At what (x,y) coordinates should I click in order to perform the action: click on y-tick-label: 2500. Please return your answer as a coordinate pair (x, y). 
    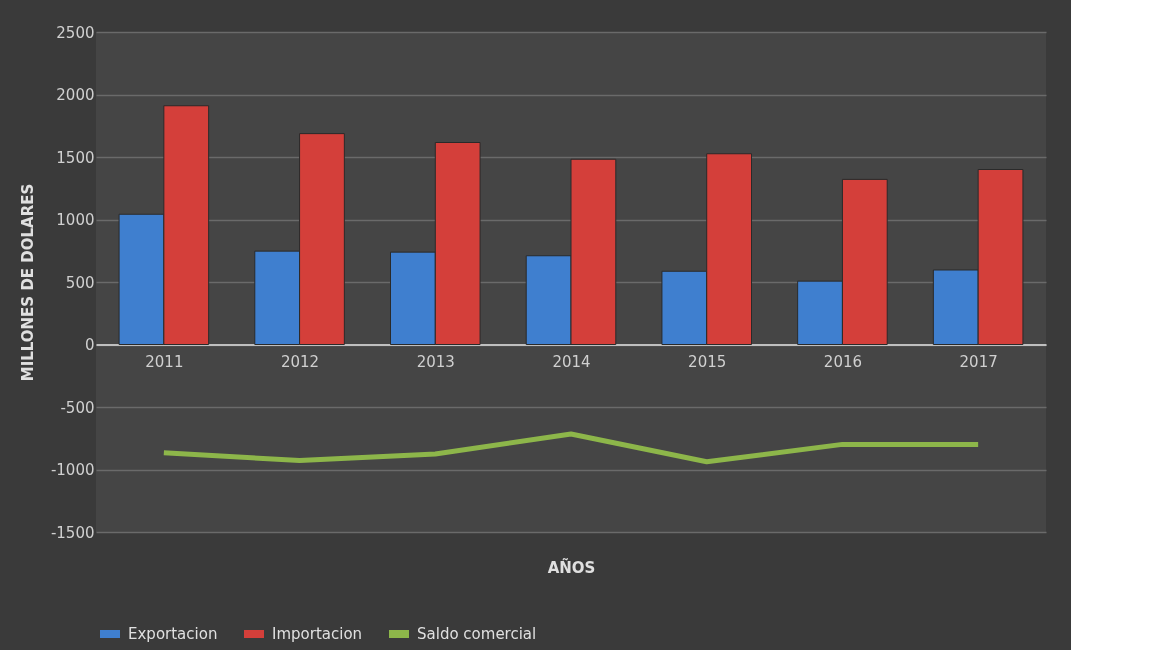
    Looking at the image, I should click on (75, 32).